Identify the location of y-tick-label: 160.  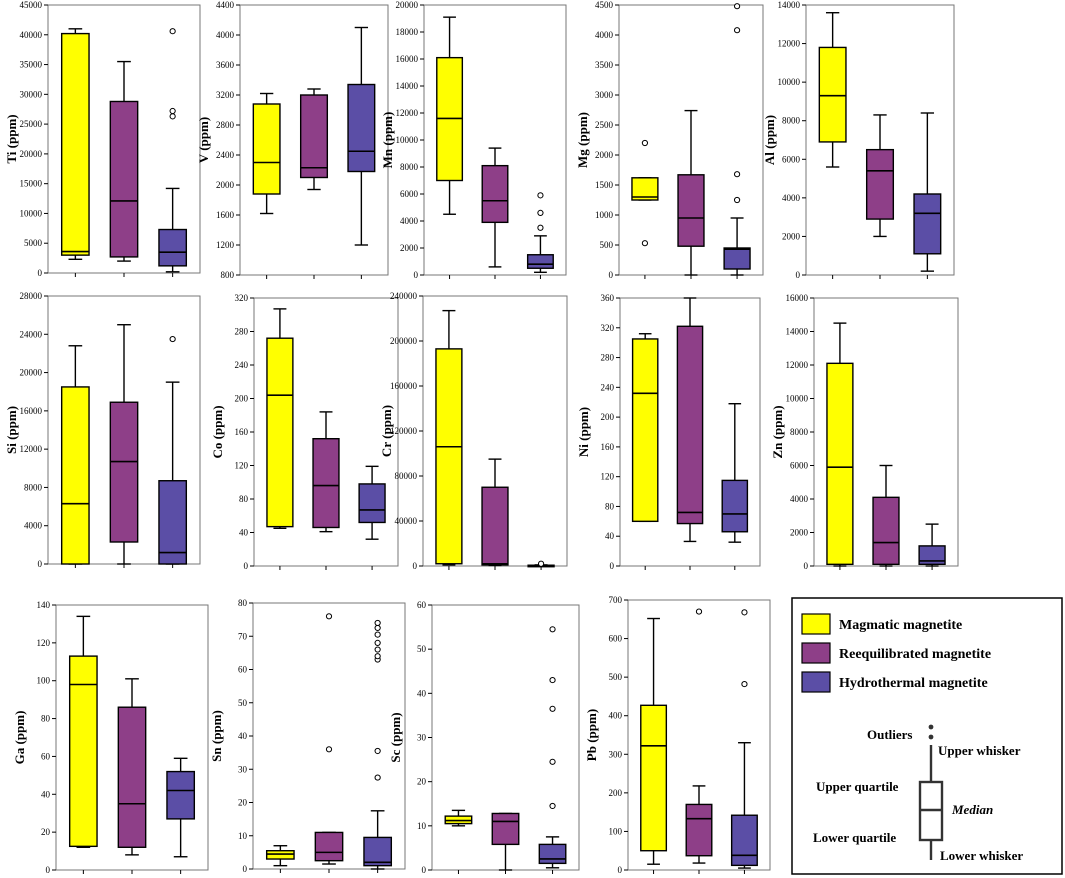
(608, 447).